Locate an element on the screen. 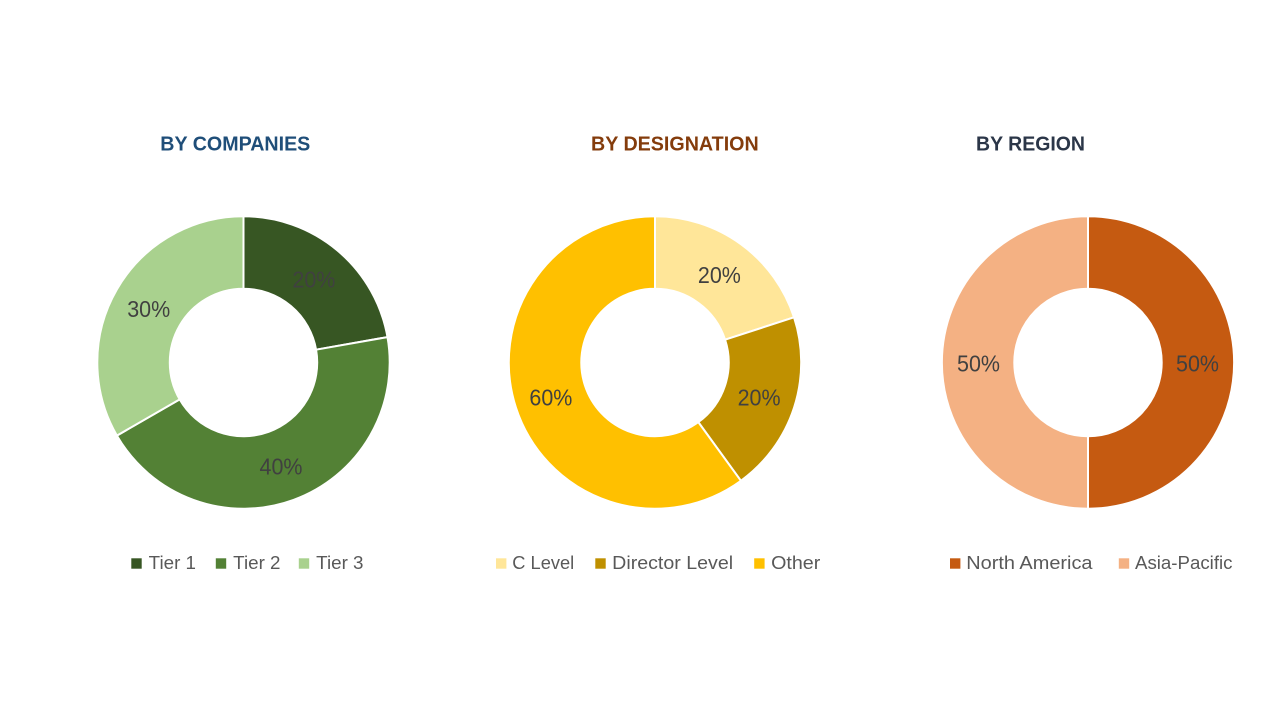 Image resolution: width=1280 pixels, height=720 pixels. svg-text: 60% is located at coordinates (550, 397).